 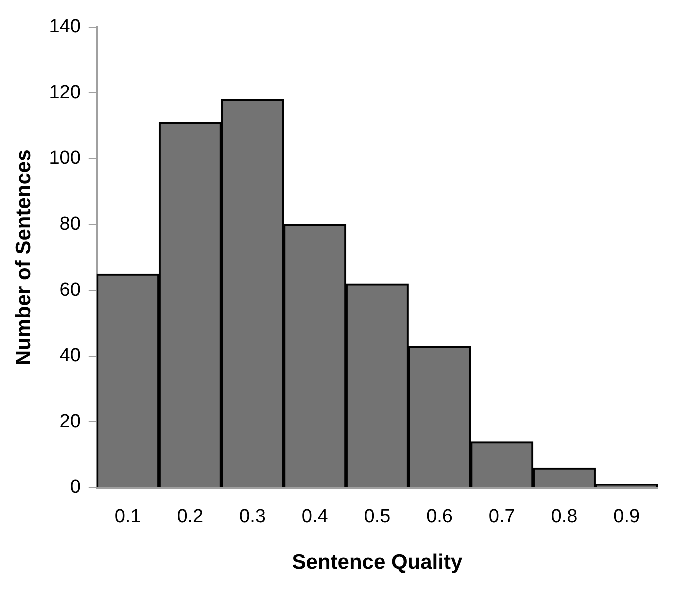 I want to click on y-tick-label: 140, so click(x=65, y=27).